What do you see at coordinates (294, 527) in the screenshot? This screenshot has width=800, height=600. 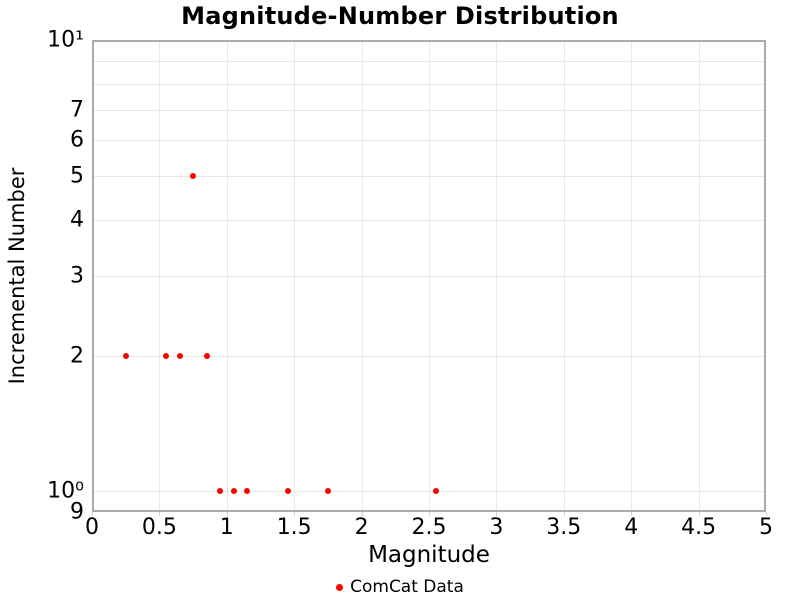 I see `x-tick-label: 1.5` at bounding box center [294, 527].